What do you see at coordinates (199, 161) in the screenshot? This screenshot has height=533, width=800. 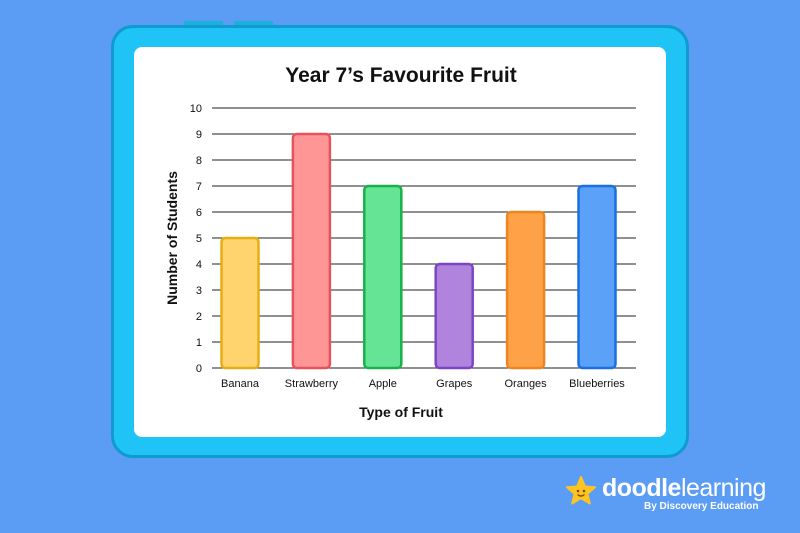 I see `y-tick-label: 8` at bounding box center [199, 161].